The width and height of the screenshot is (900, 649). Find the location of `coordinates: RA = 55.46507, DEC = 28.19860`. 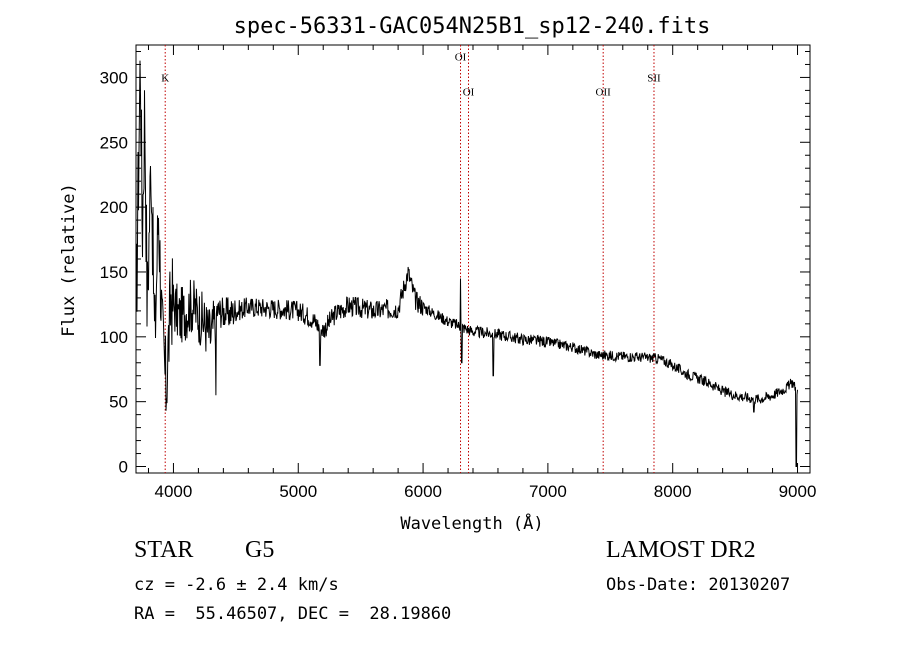

coordinates: RA = 55.46507, DEC = 28.19860 is located at coordinates (293, 614).